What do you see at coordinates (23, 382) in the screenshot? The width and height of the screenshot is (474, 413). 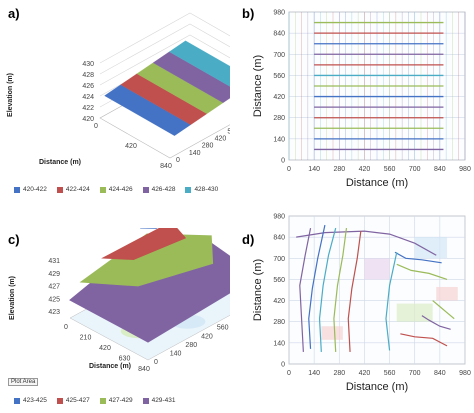 I see `plot-area-tag: Plot Area` at bounding box center [23, 382].